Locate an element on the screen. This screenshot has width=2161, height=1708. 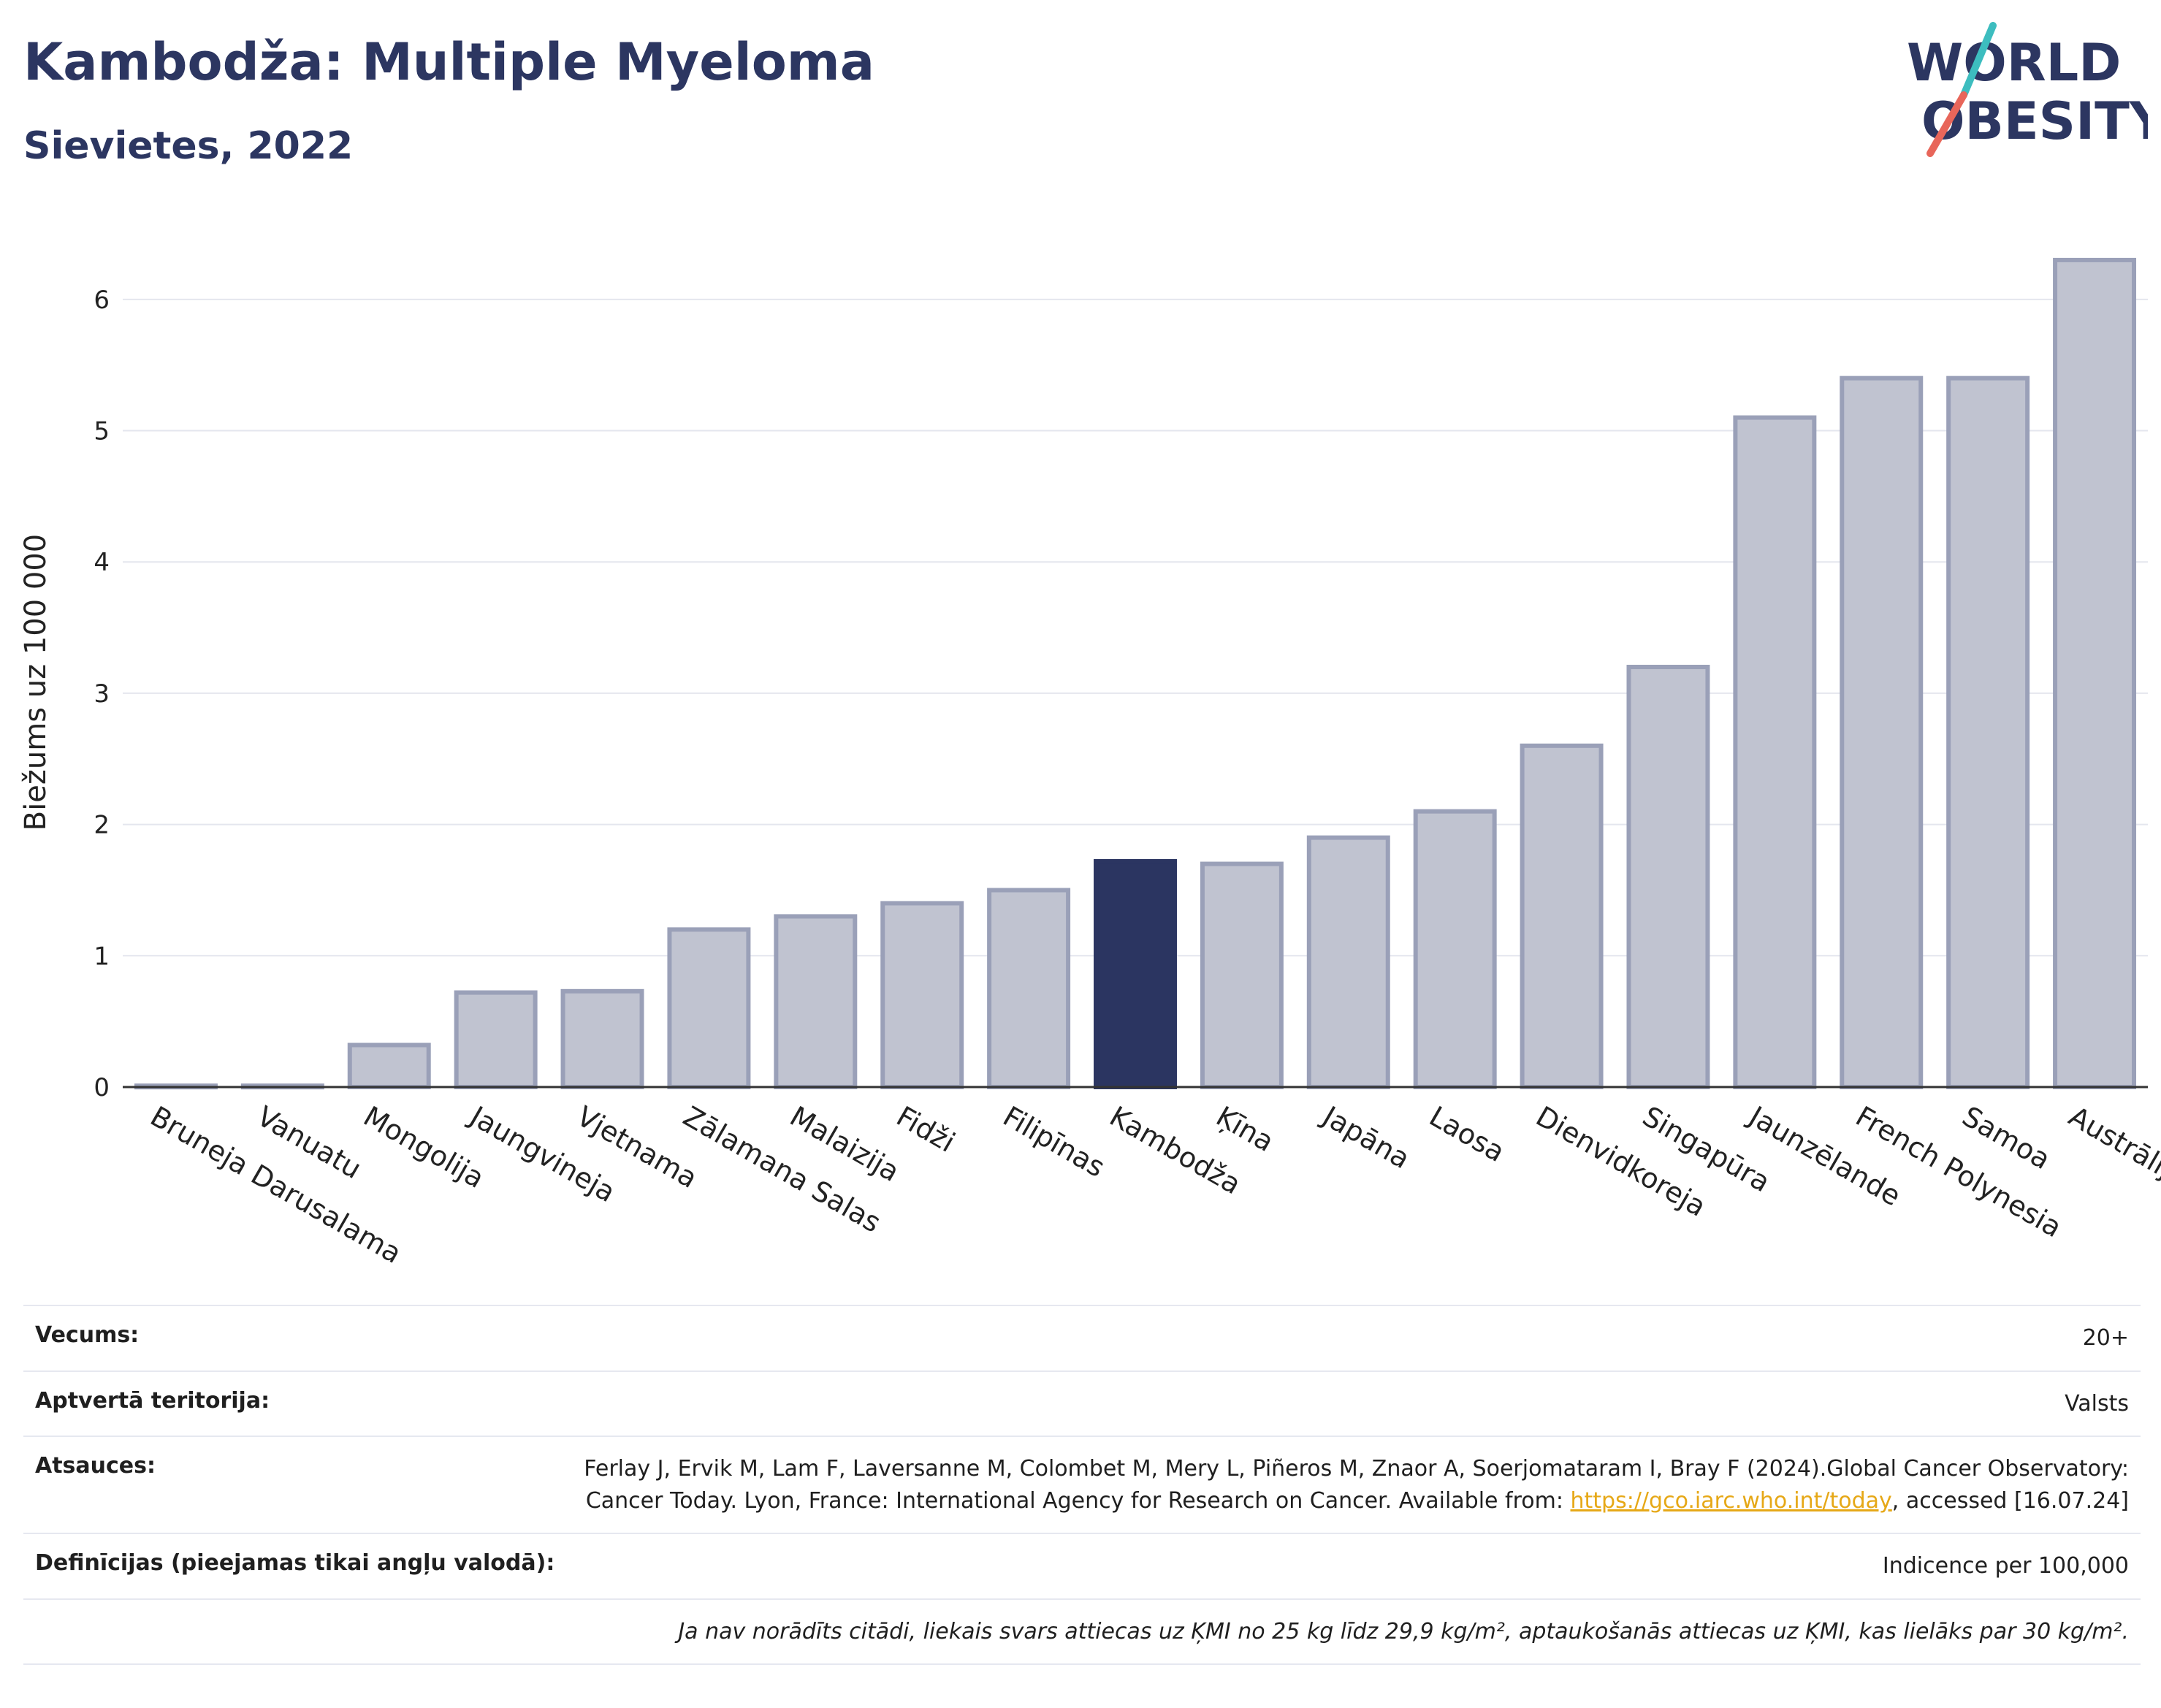
y-tick-label: 6 is located at coordinates (102, 300).